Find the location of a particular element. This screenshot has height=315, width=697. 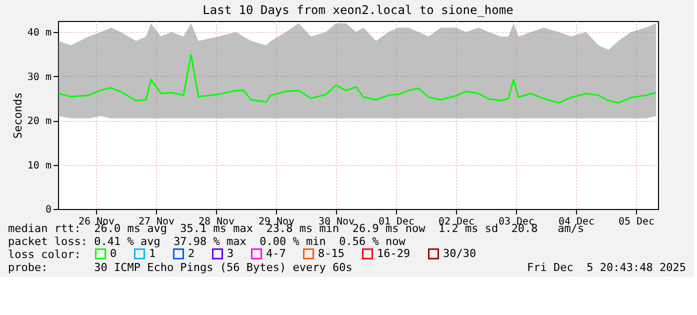

legend-label: 0 is located at coordinates (113, 253).